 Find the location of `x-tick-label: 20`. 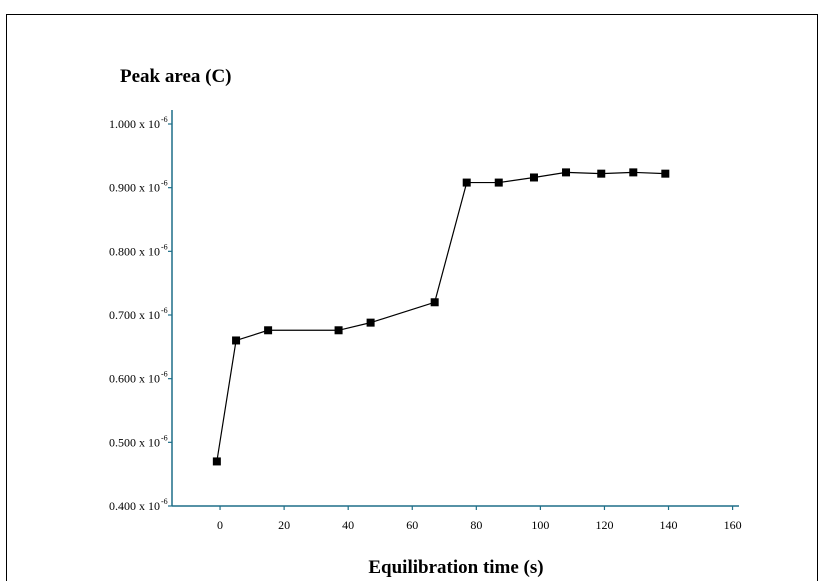

x-tick-label: 20 is located at coordinates (284, 525).